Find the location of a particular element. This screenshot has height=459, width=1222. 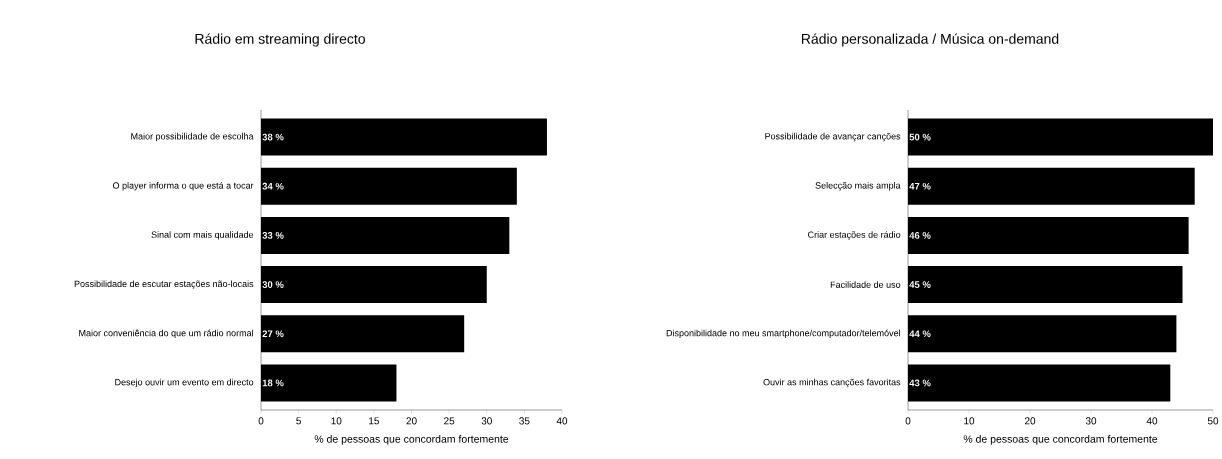

x-tick-label: 50 is located at coordinates (1213, 421).